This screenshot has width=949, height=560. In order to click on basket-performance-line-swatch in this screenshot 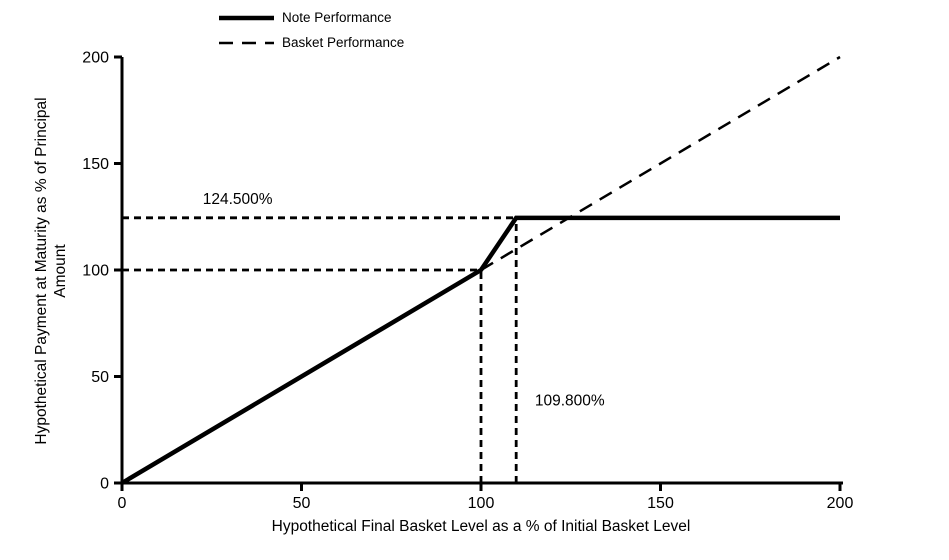, I will do `click(246, 42)`.